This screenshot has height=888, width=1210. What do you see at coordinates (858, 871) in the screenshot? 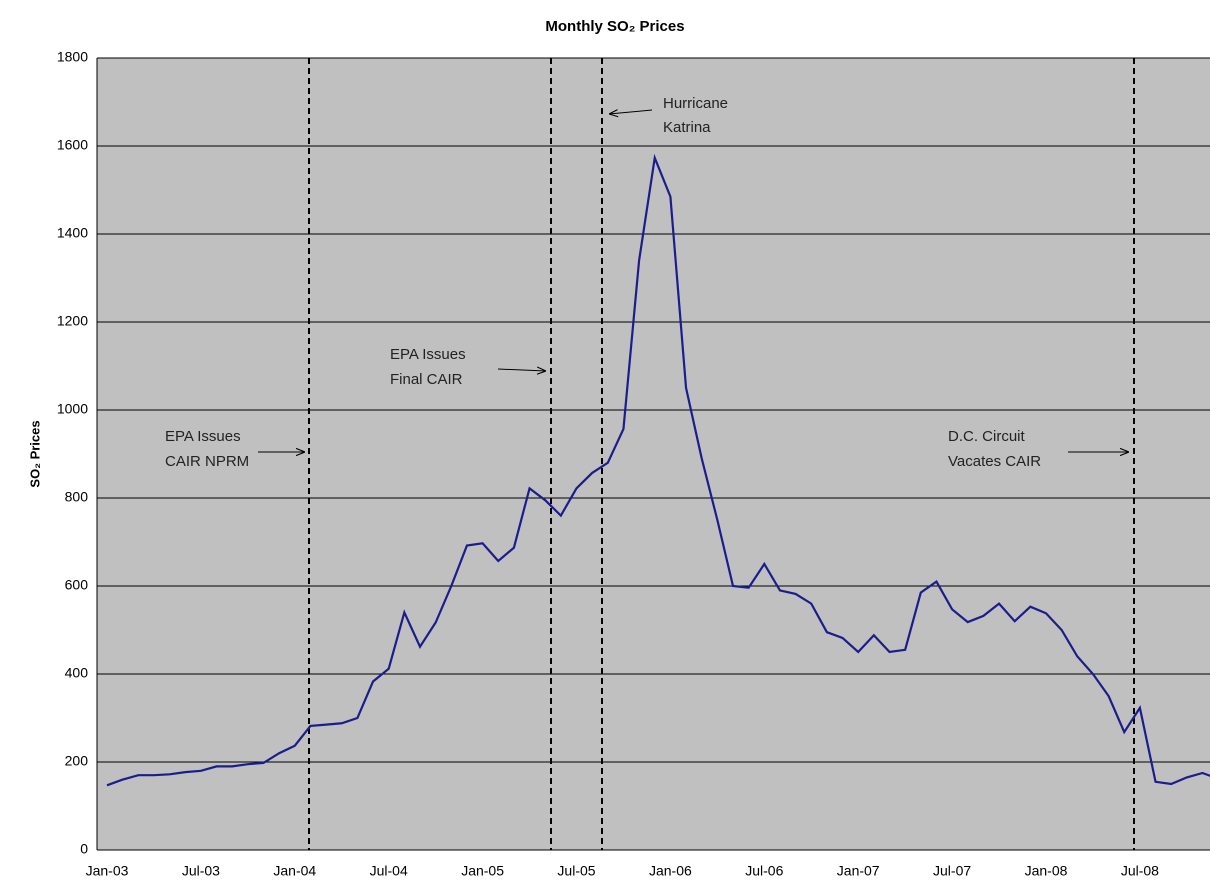
I see `x-tick-label: Jan-07` at bounding box center [858, 871].